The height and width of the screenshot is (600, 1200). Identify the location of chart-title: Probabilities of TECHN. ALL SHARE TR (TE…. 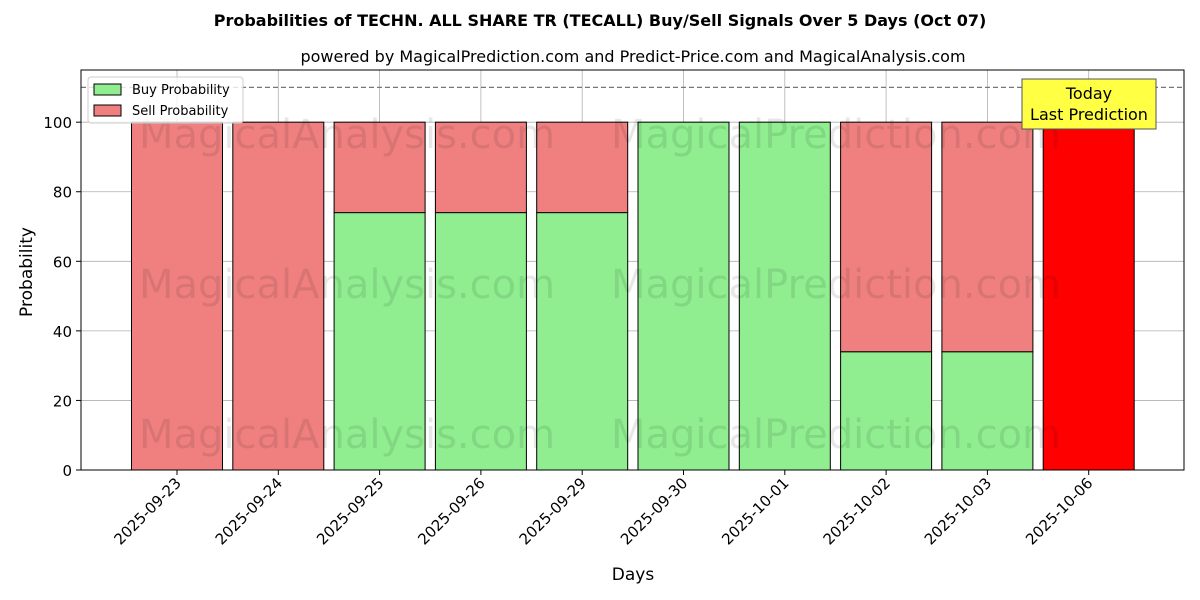
(600, 20).